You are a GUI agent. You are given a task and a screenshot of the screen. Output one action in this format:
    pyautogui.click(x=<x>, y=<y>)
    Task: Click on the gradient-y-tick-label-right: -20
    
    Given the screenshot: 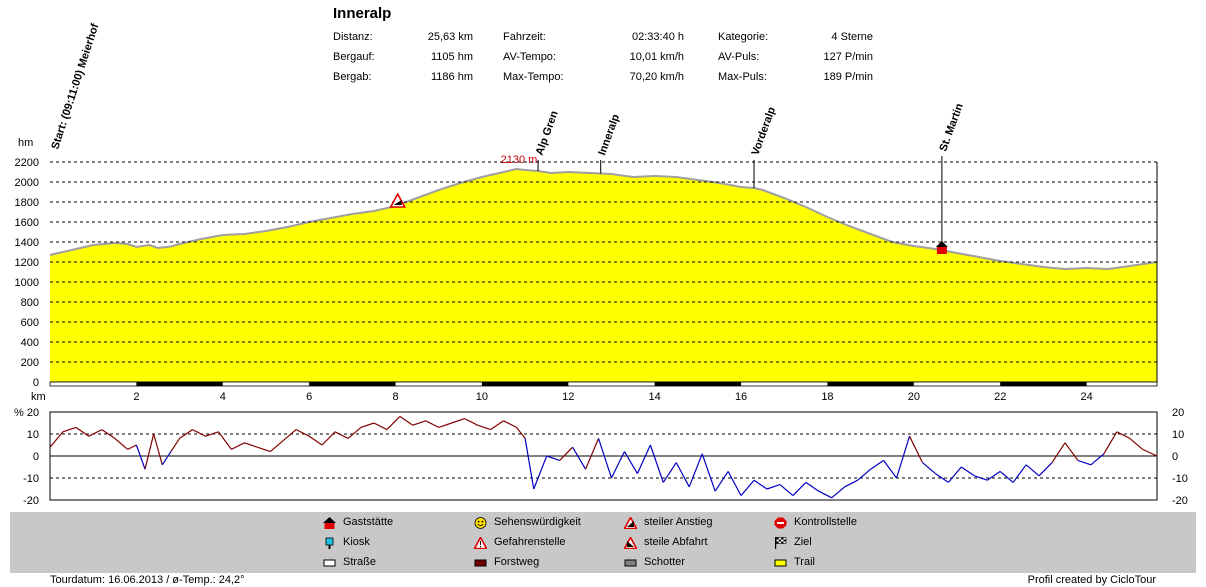 What is the action you would take?
    pyautogui.click(x=1180, y=501)
    